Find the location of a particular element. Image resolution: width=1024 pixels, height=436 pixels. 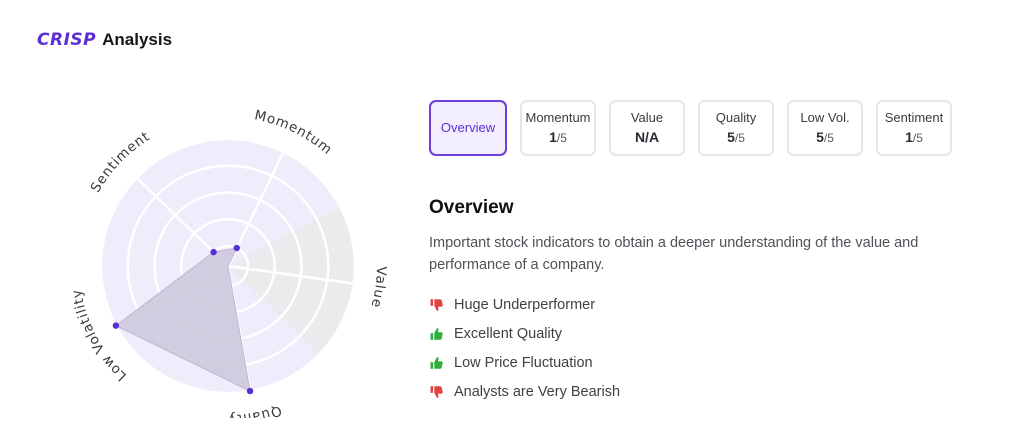

overview-indicator-text: Huge Underperformer is located at coordinates (525, 304).